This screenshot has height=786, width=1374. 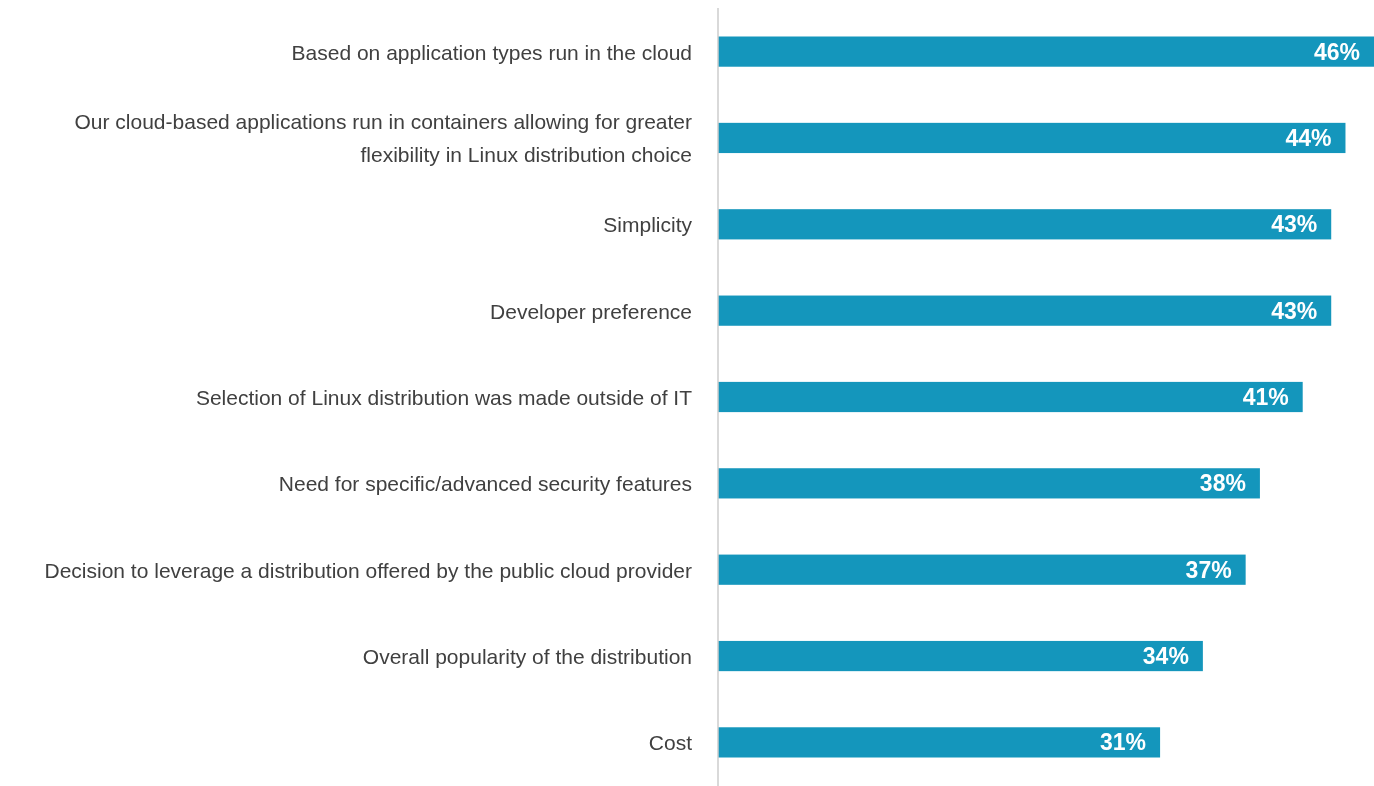 I want to click on data-label: 46%, so click(x=1336, y=51).